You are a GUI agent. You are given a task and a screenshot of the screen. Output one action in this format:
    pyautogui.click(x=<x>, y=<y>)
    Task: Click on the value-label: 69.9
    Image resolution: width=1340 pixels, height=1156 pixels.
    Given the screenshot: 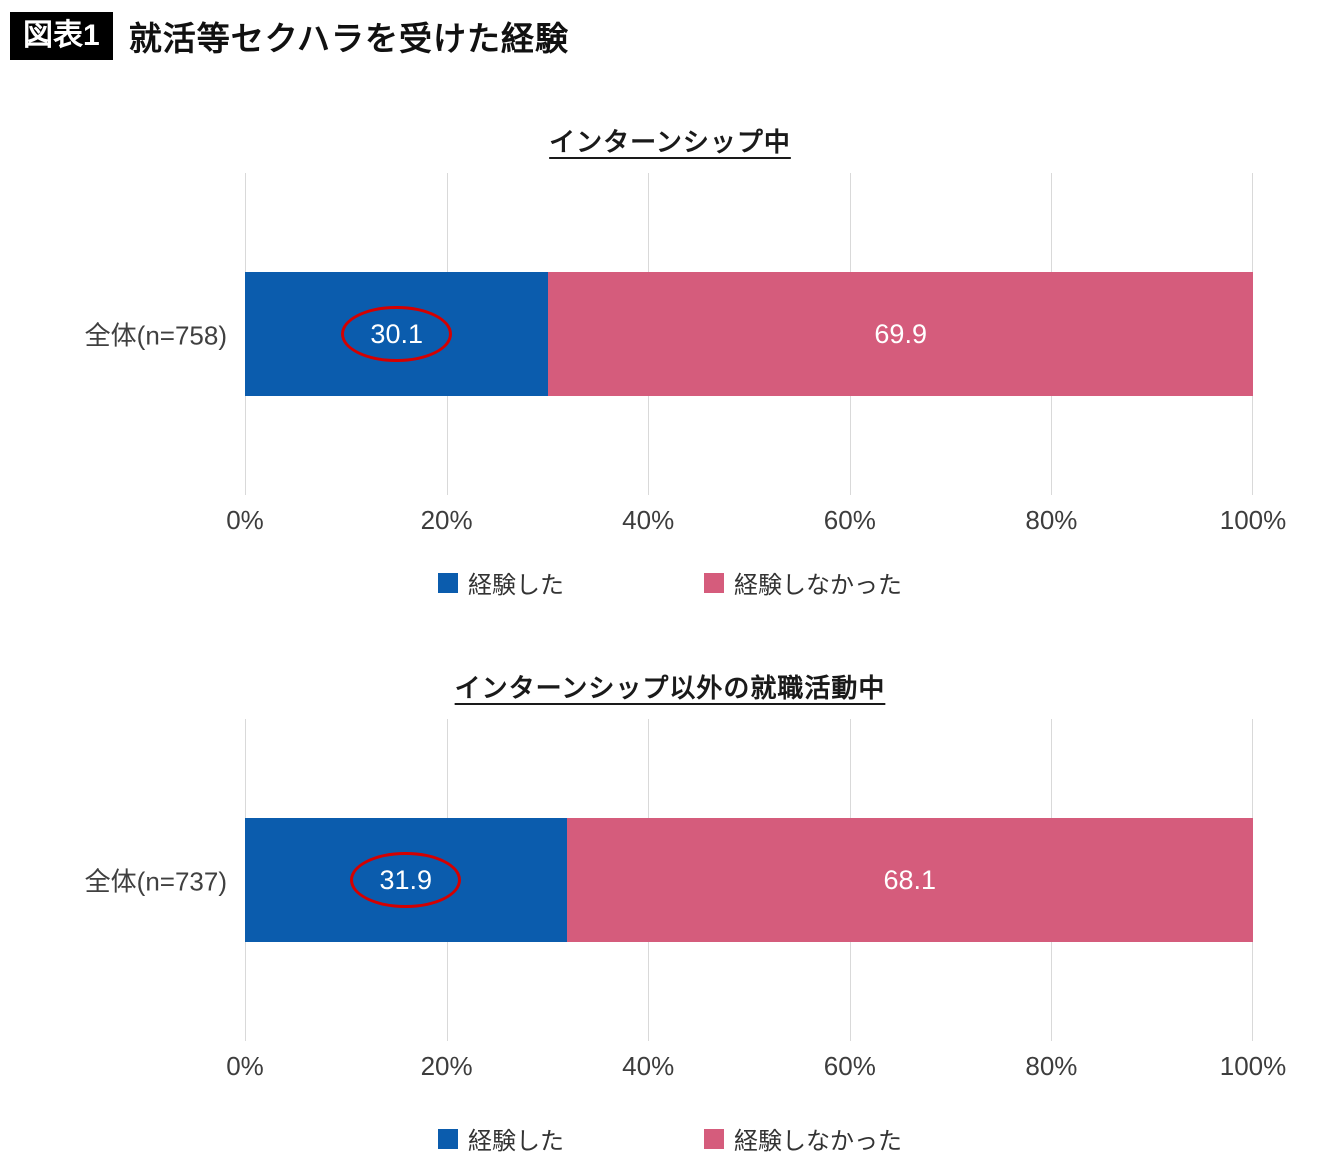 What is the action you would take?
    pyautogui.click(x=900, y=333)
    